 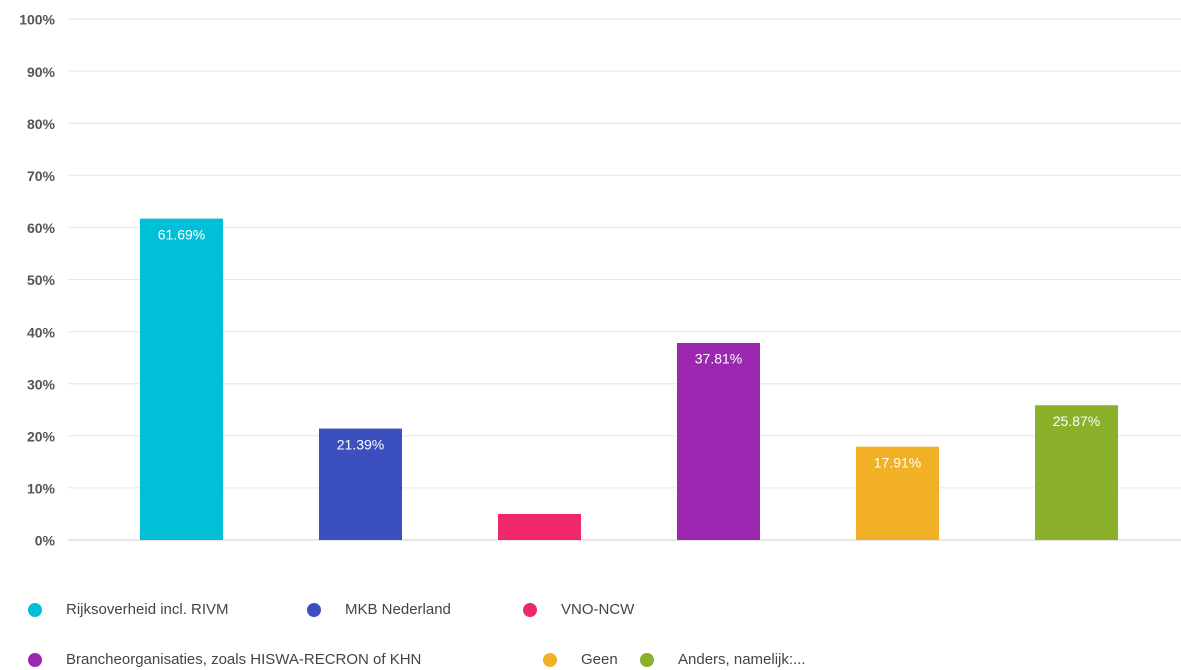 I want to click on value-label: 25.87%, so click(x=1076, y=421).